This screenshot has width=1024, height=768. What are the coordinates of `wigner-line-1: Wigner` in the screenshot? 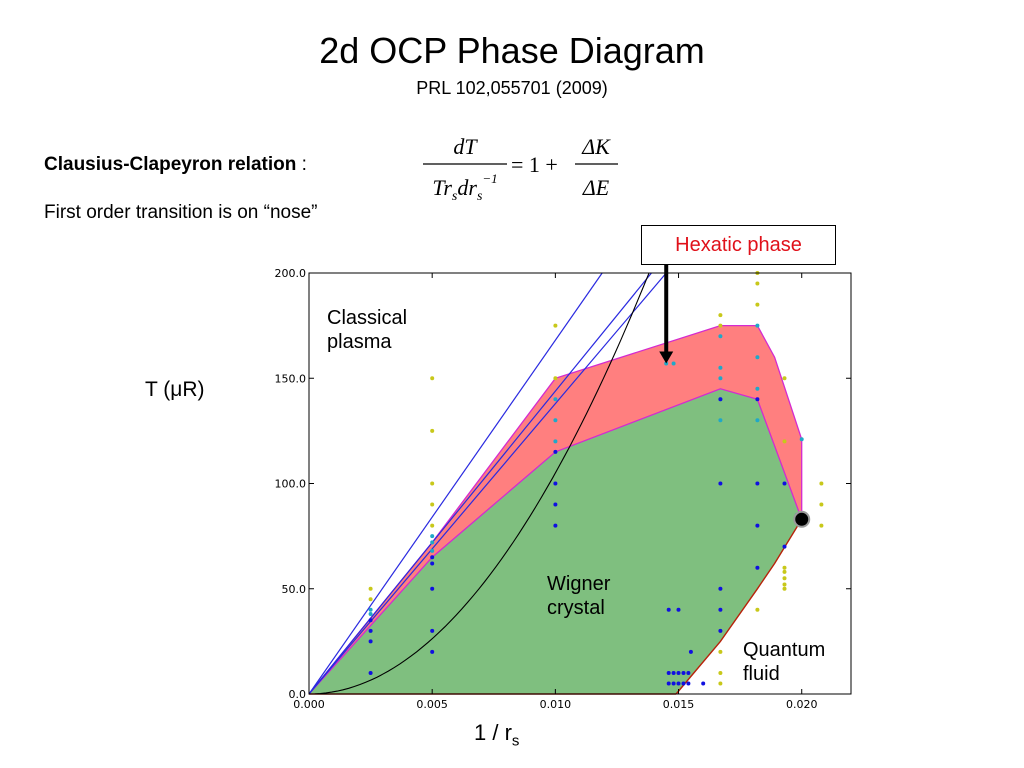 It's located at (579, 584).